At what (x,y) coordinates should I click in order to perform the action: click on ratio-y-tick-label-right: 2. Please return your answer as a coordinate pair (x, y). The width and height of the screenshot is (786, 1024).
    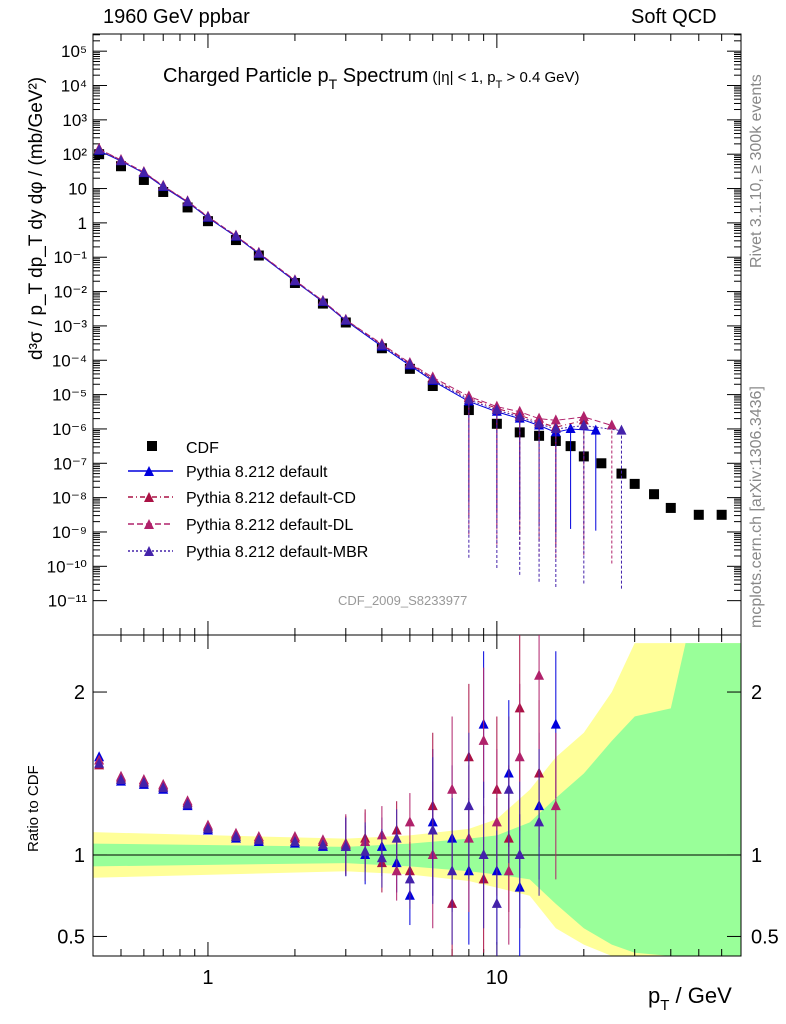
    Looking at the image, I should click on (756, 693).